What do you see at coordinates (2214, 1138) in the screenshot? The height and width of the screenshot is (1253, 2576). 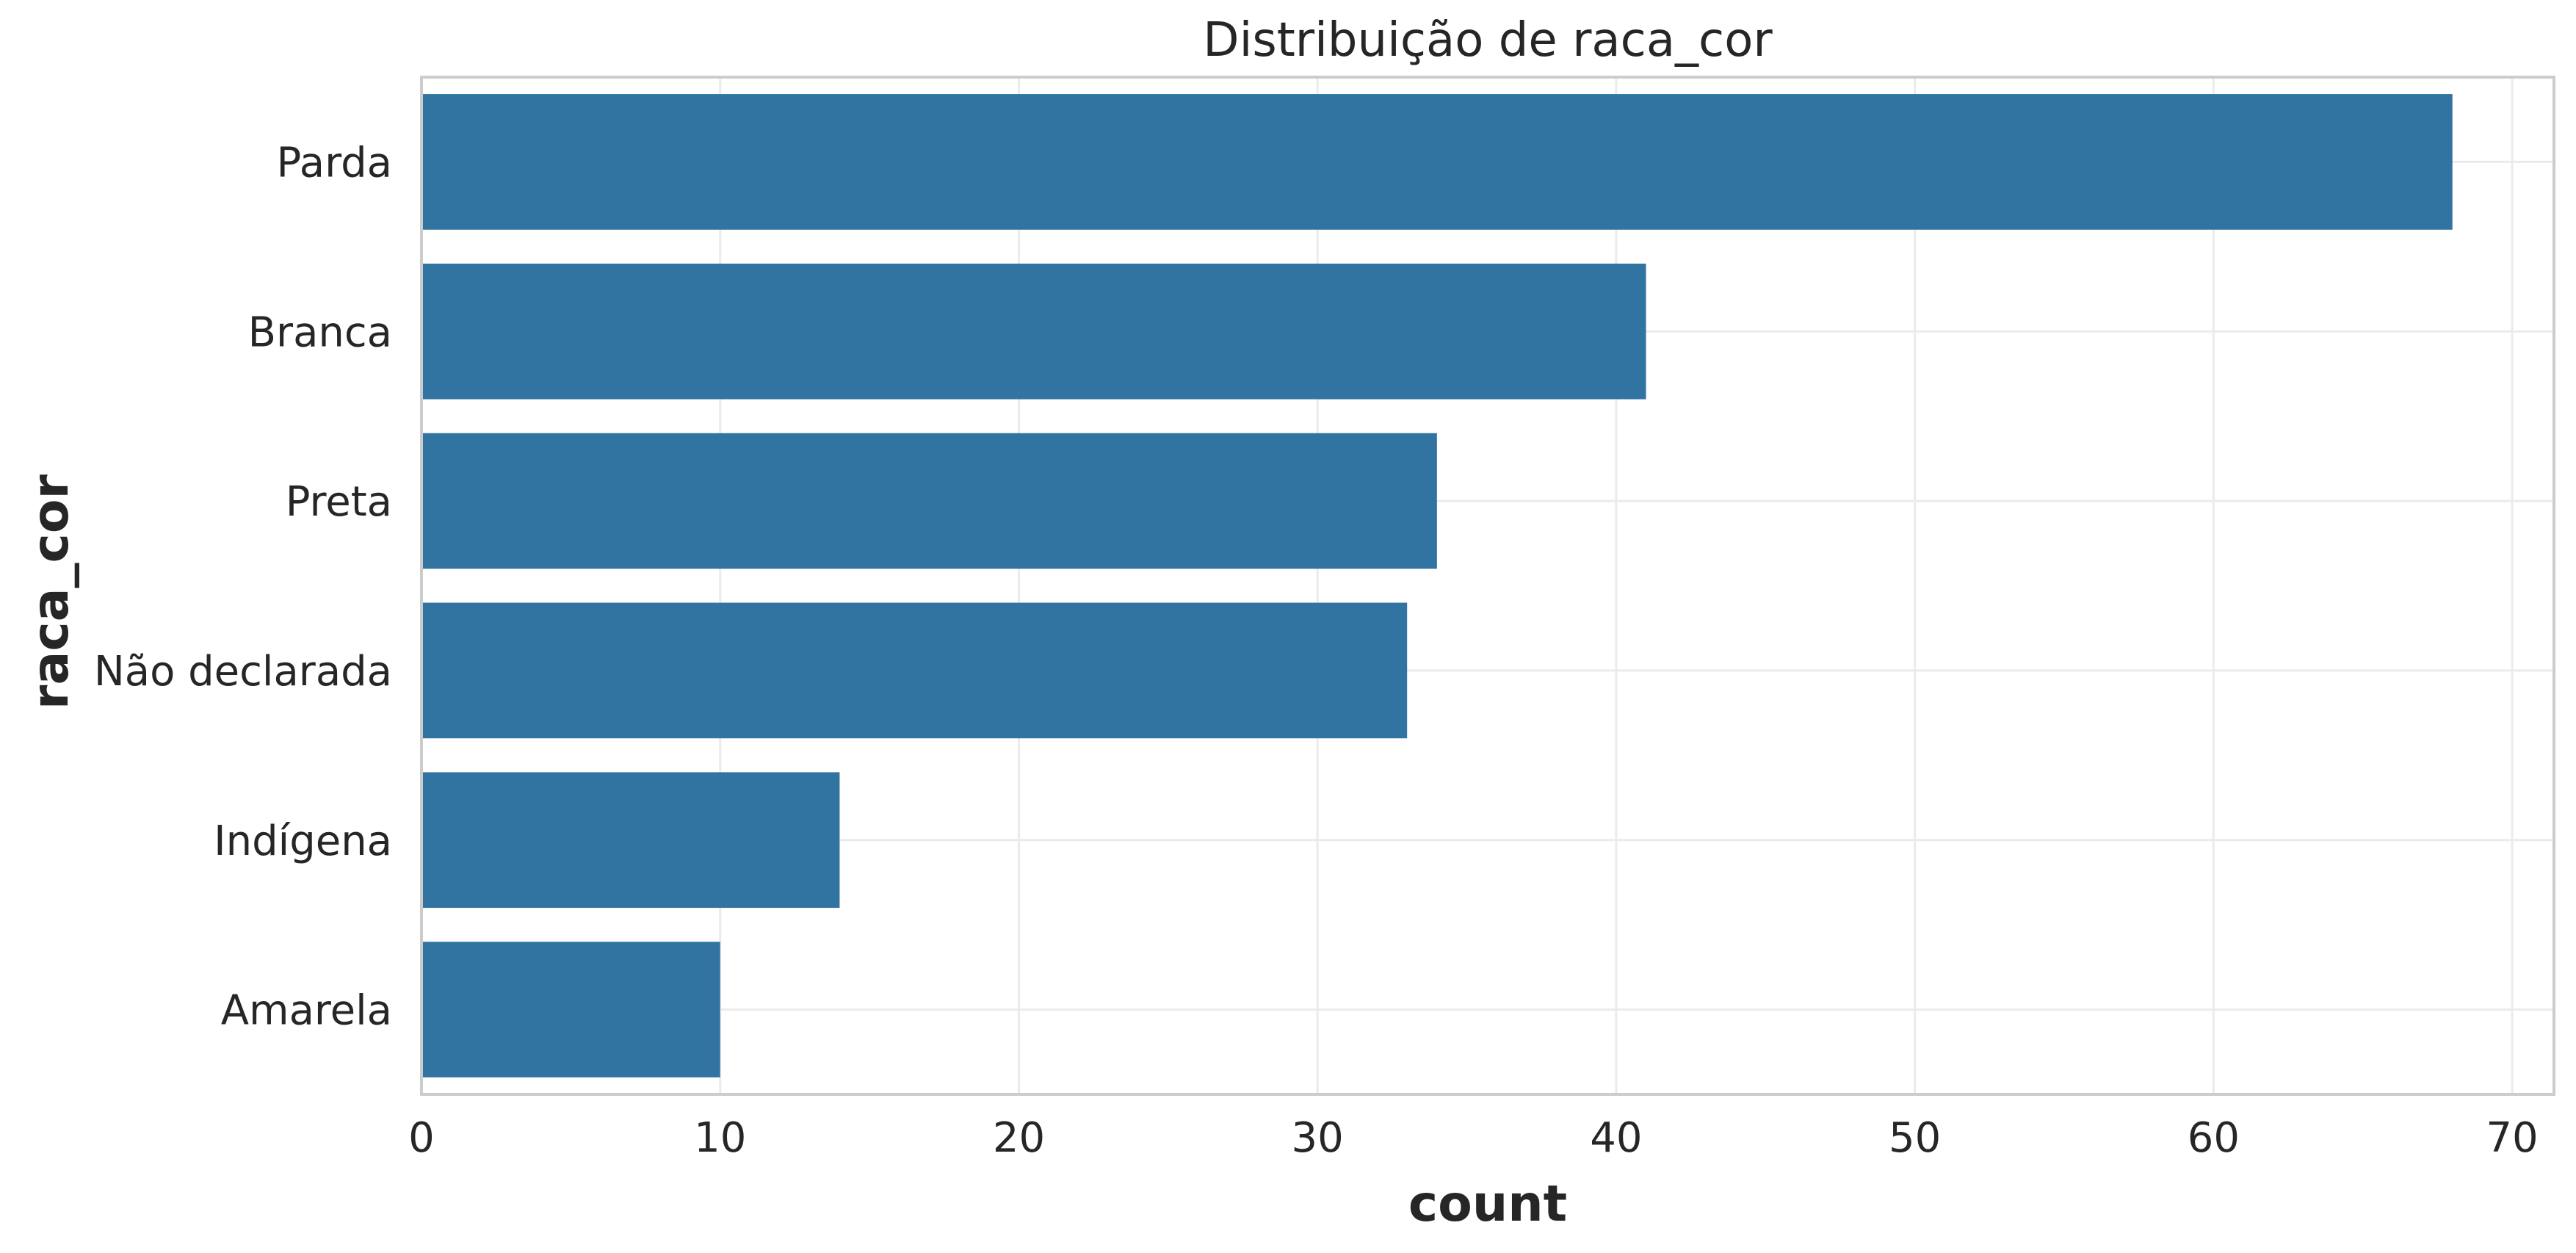 I see `x-tick-label: 60` at bounding box center [2214, 1138].